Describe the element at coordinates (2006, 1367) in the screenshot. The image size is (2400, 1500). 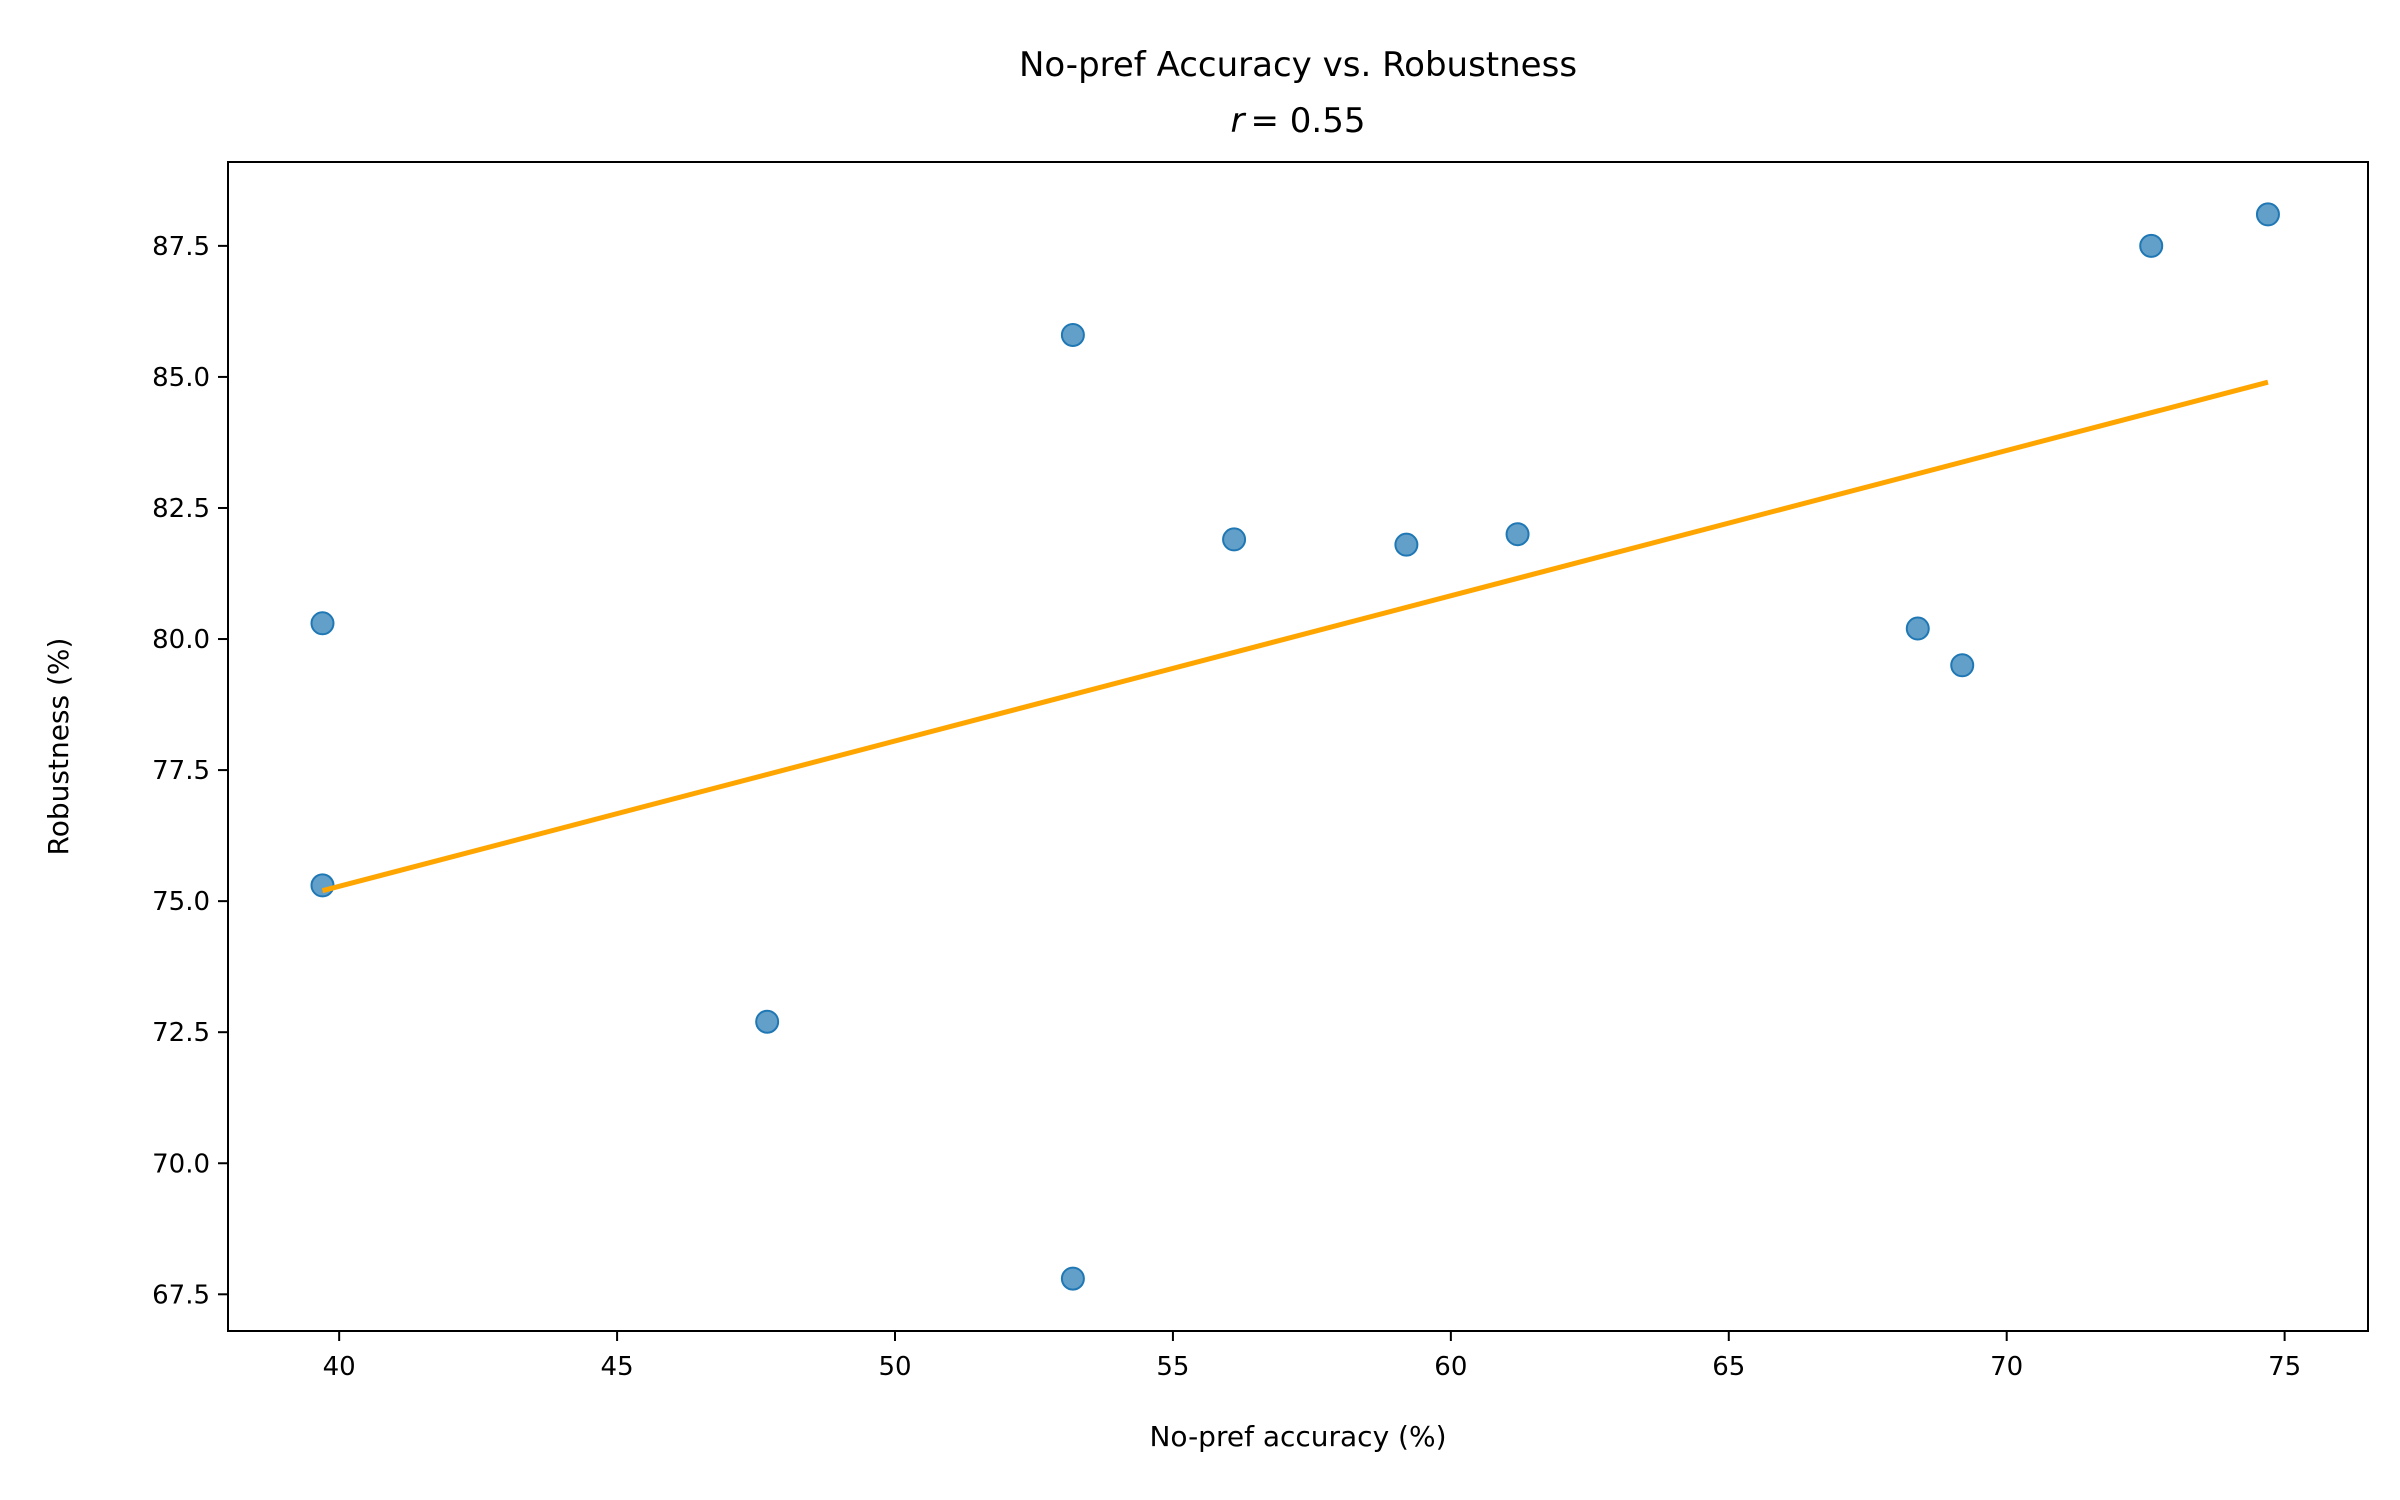
I see `x-tick-label: 70` at that location.